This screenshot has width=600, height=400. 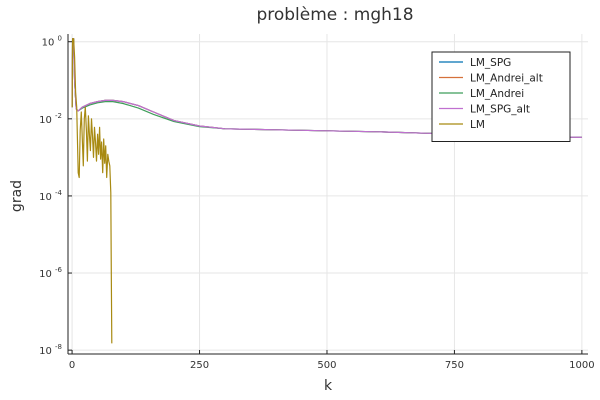 I want to click on legend-label-lm-spg-alt: LM_SPG_alt, so click(x=500, y=110).